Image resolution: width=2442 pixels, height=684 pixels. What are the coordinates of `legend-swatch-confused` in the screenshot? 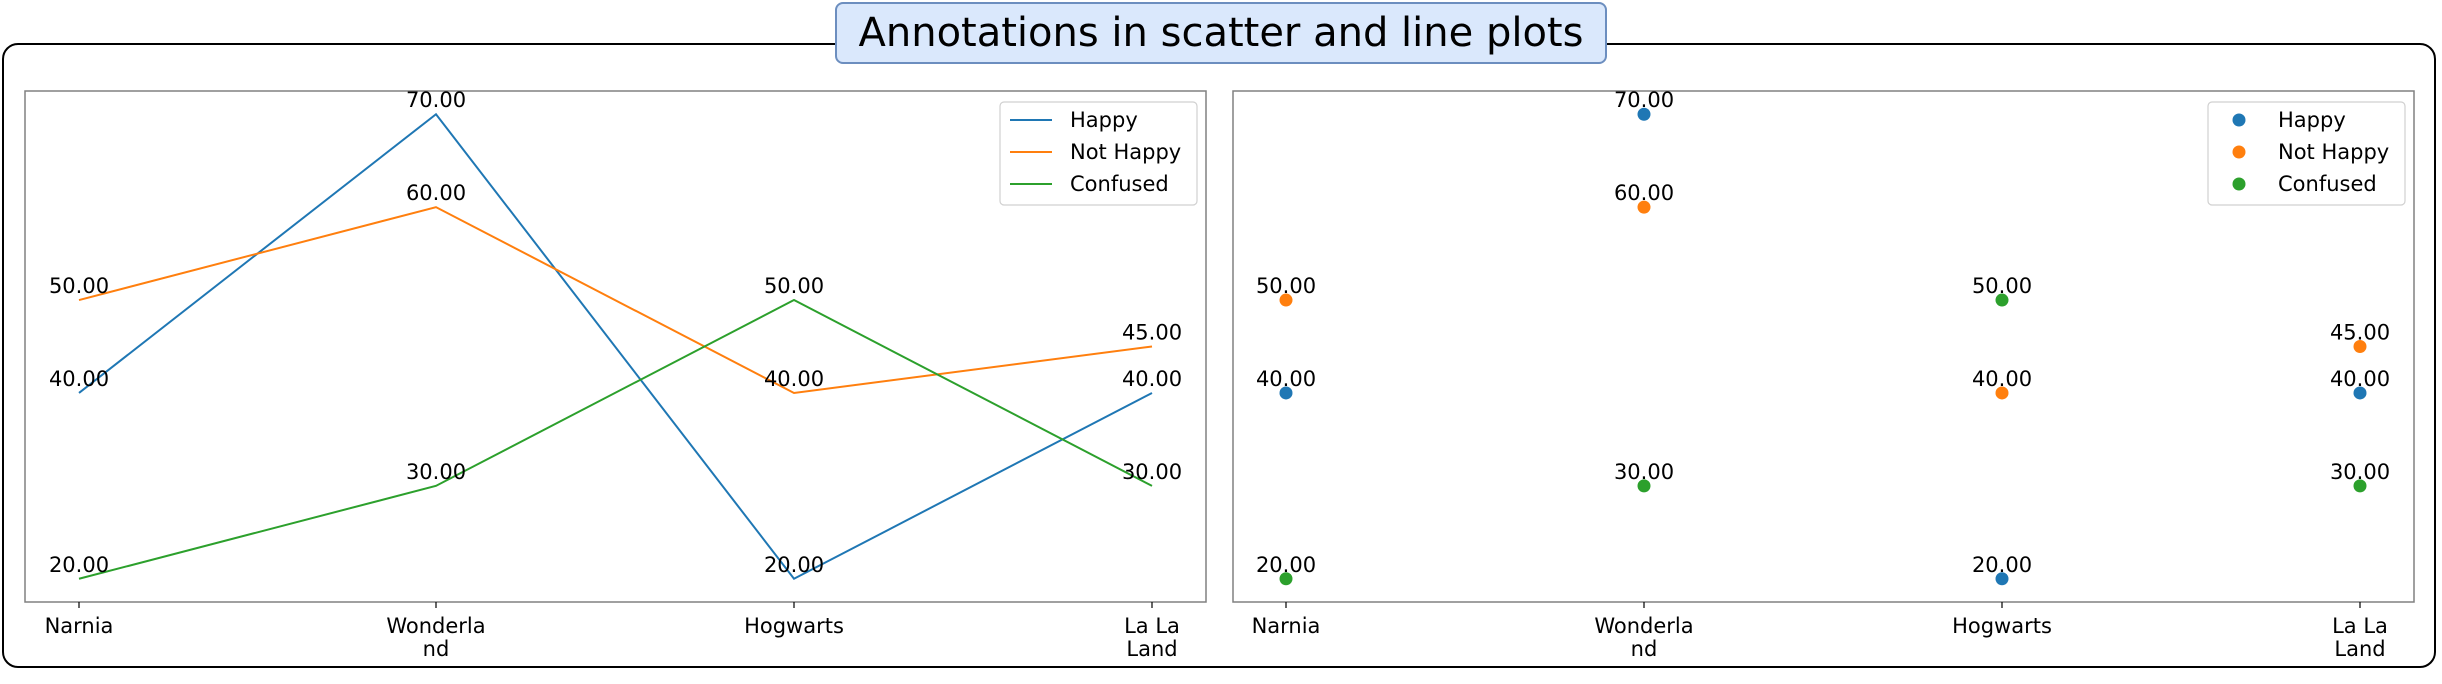 It's located at (2239, 184).